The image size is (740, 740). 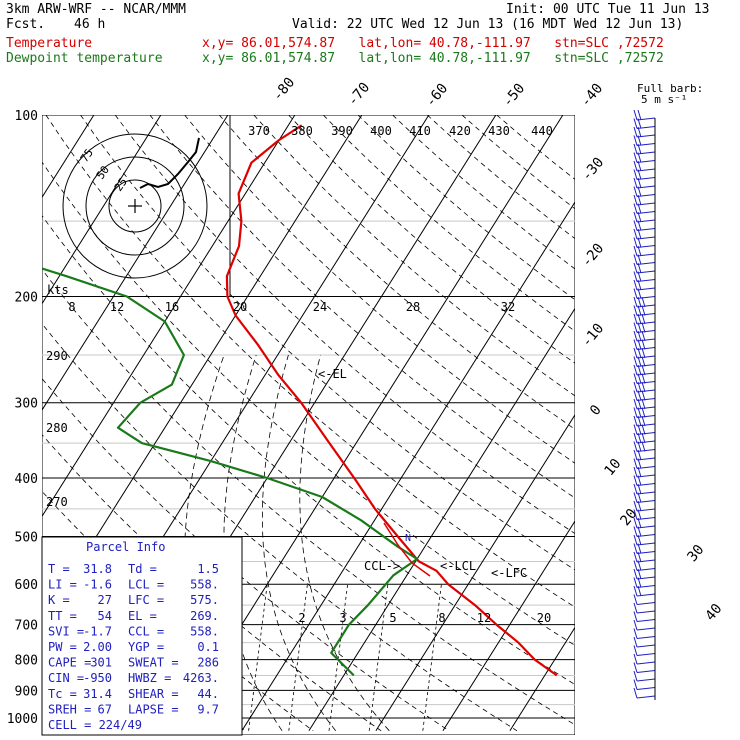 I want to click on parcel-stat-value: 286, so click(x=208, y=663).